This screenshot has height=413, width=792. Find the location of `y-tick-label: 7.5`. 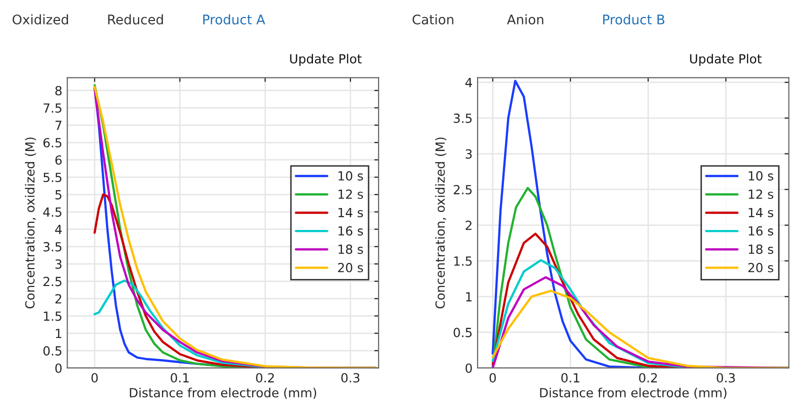

y-tick-label: 7.5 is located at coordinates (53, 108).